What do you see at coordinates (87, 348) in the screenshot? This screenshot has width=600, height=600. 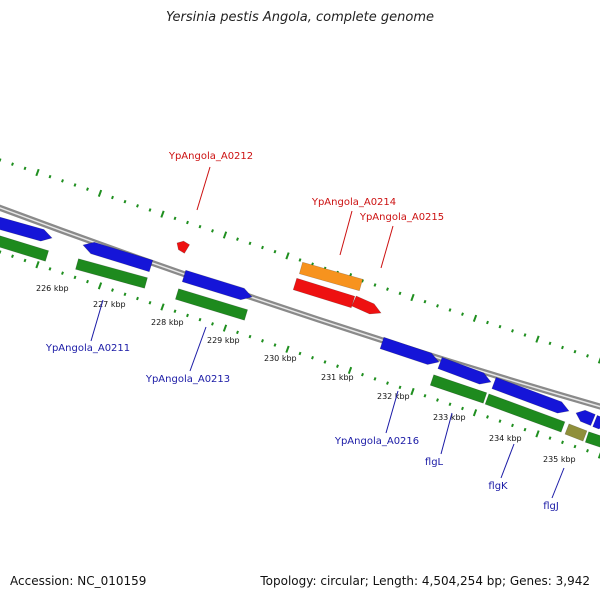 I see `gene-label: YpAngola_A0211` at bounding box center [87, 348].